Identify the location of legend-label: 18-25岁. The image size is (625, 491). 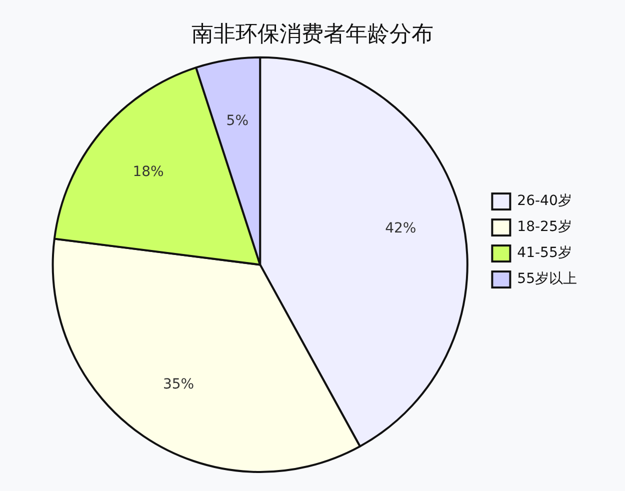
(544, 227).